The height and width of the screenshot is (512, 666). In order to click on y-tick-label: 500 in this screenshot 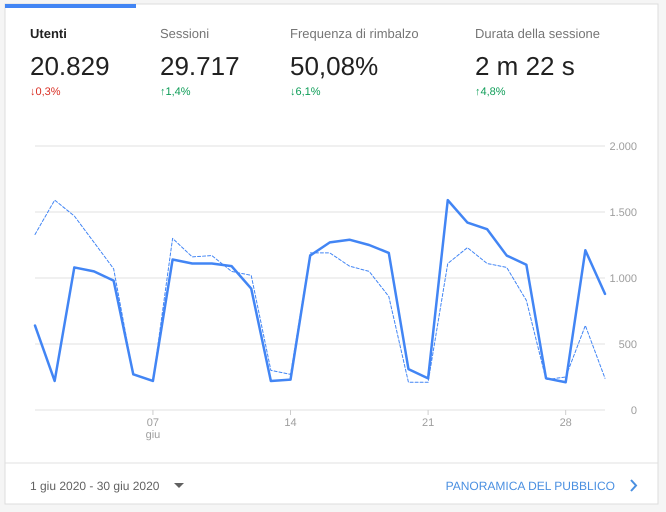, I will do `click(627, 345)`.